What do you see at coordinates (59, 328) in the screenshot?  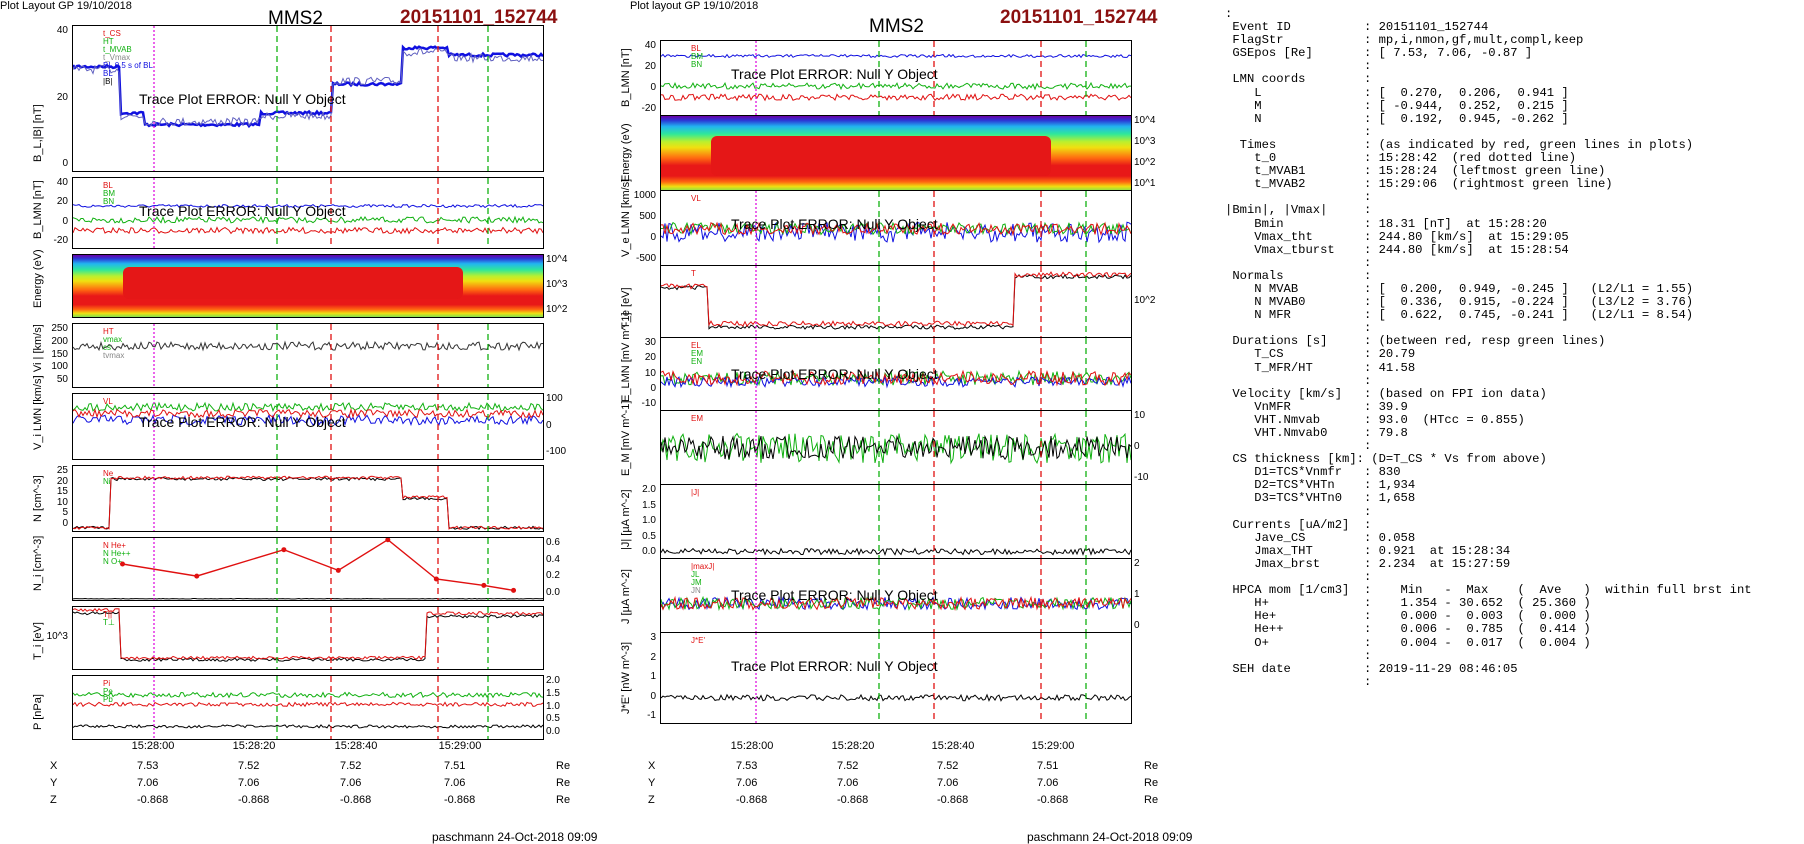 I see `leftplot-panel-3-ytick: 250` at bounding box center [59, 328].